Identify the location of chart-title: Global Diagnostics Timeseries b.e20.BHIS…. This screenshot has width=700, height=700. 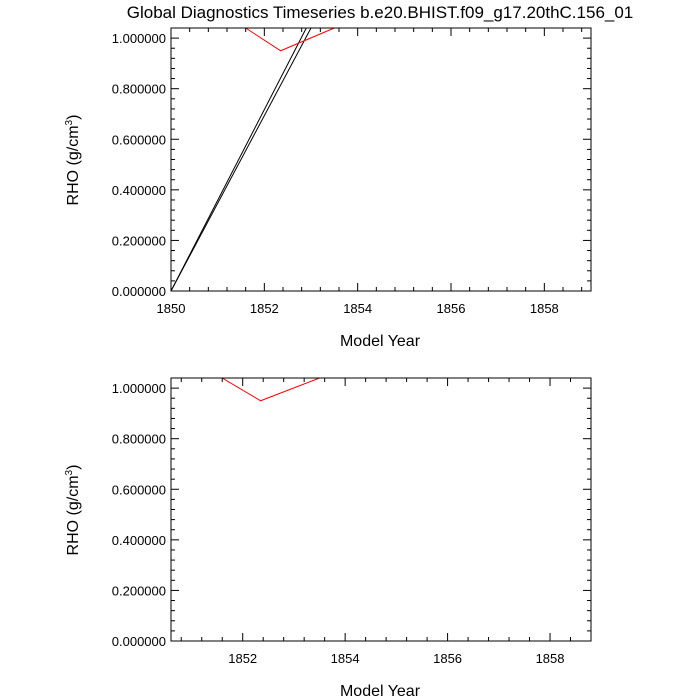
(380, 12).